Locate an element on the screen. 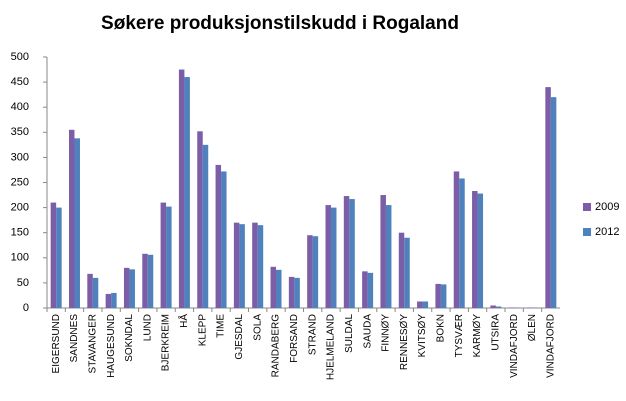 Image resolution: width=626 pixels, height=401 pixels. x-tick-label: BJERKREIM is located at coordinates (166, 342).